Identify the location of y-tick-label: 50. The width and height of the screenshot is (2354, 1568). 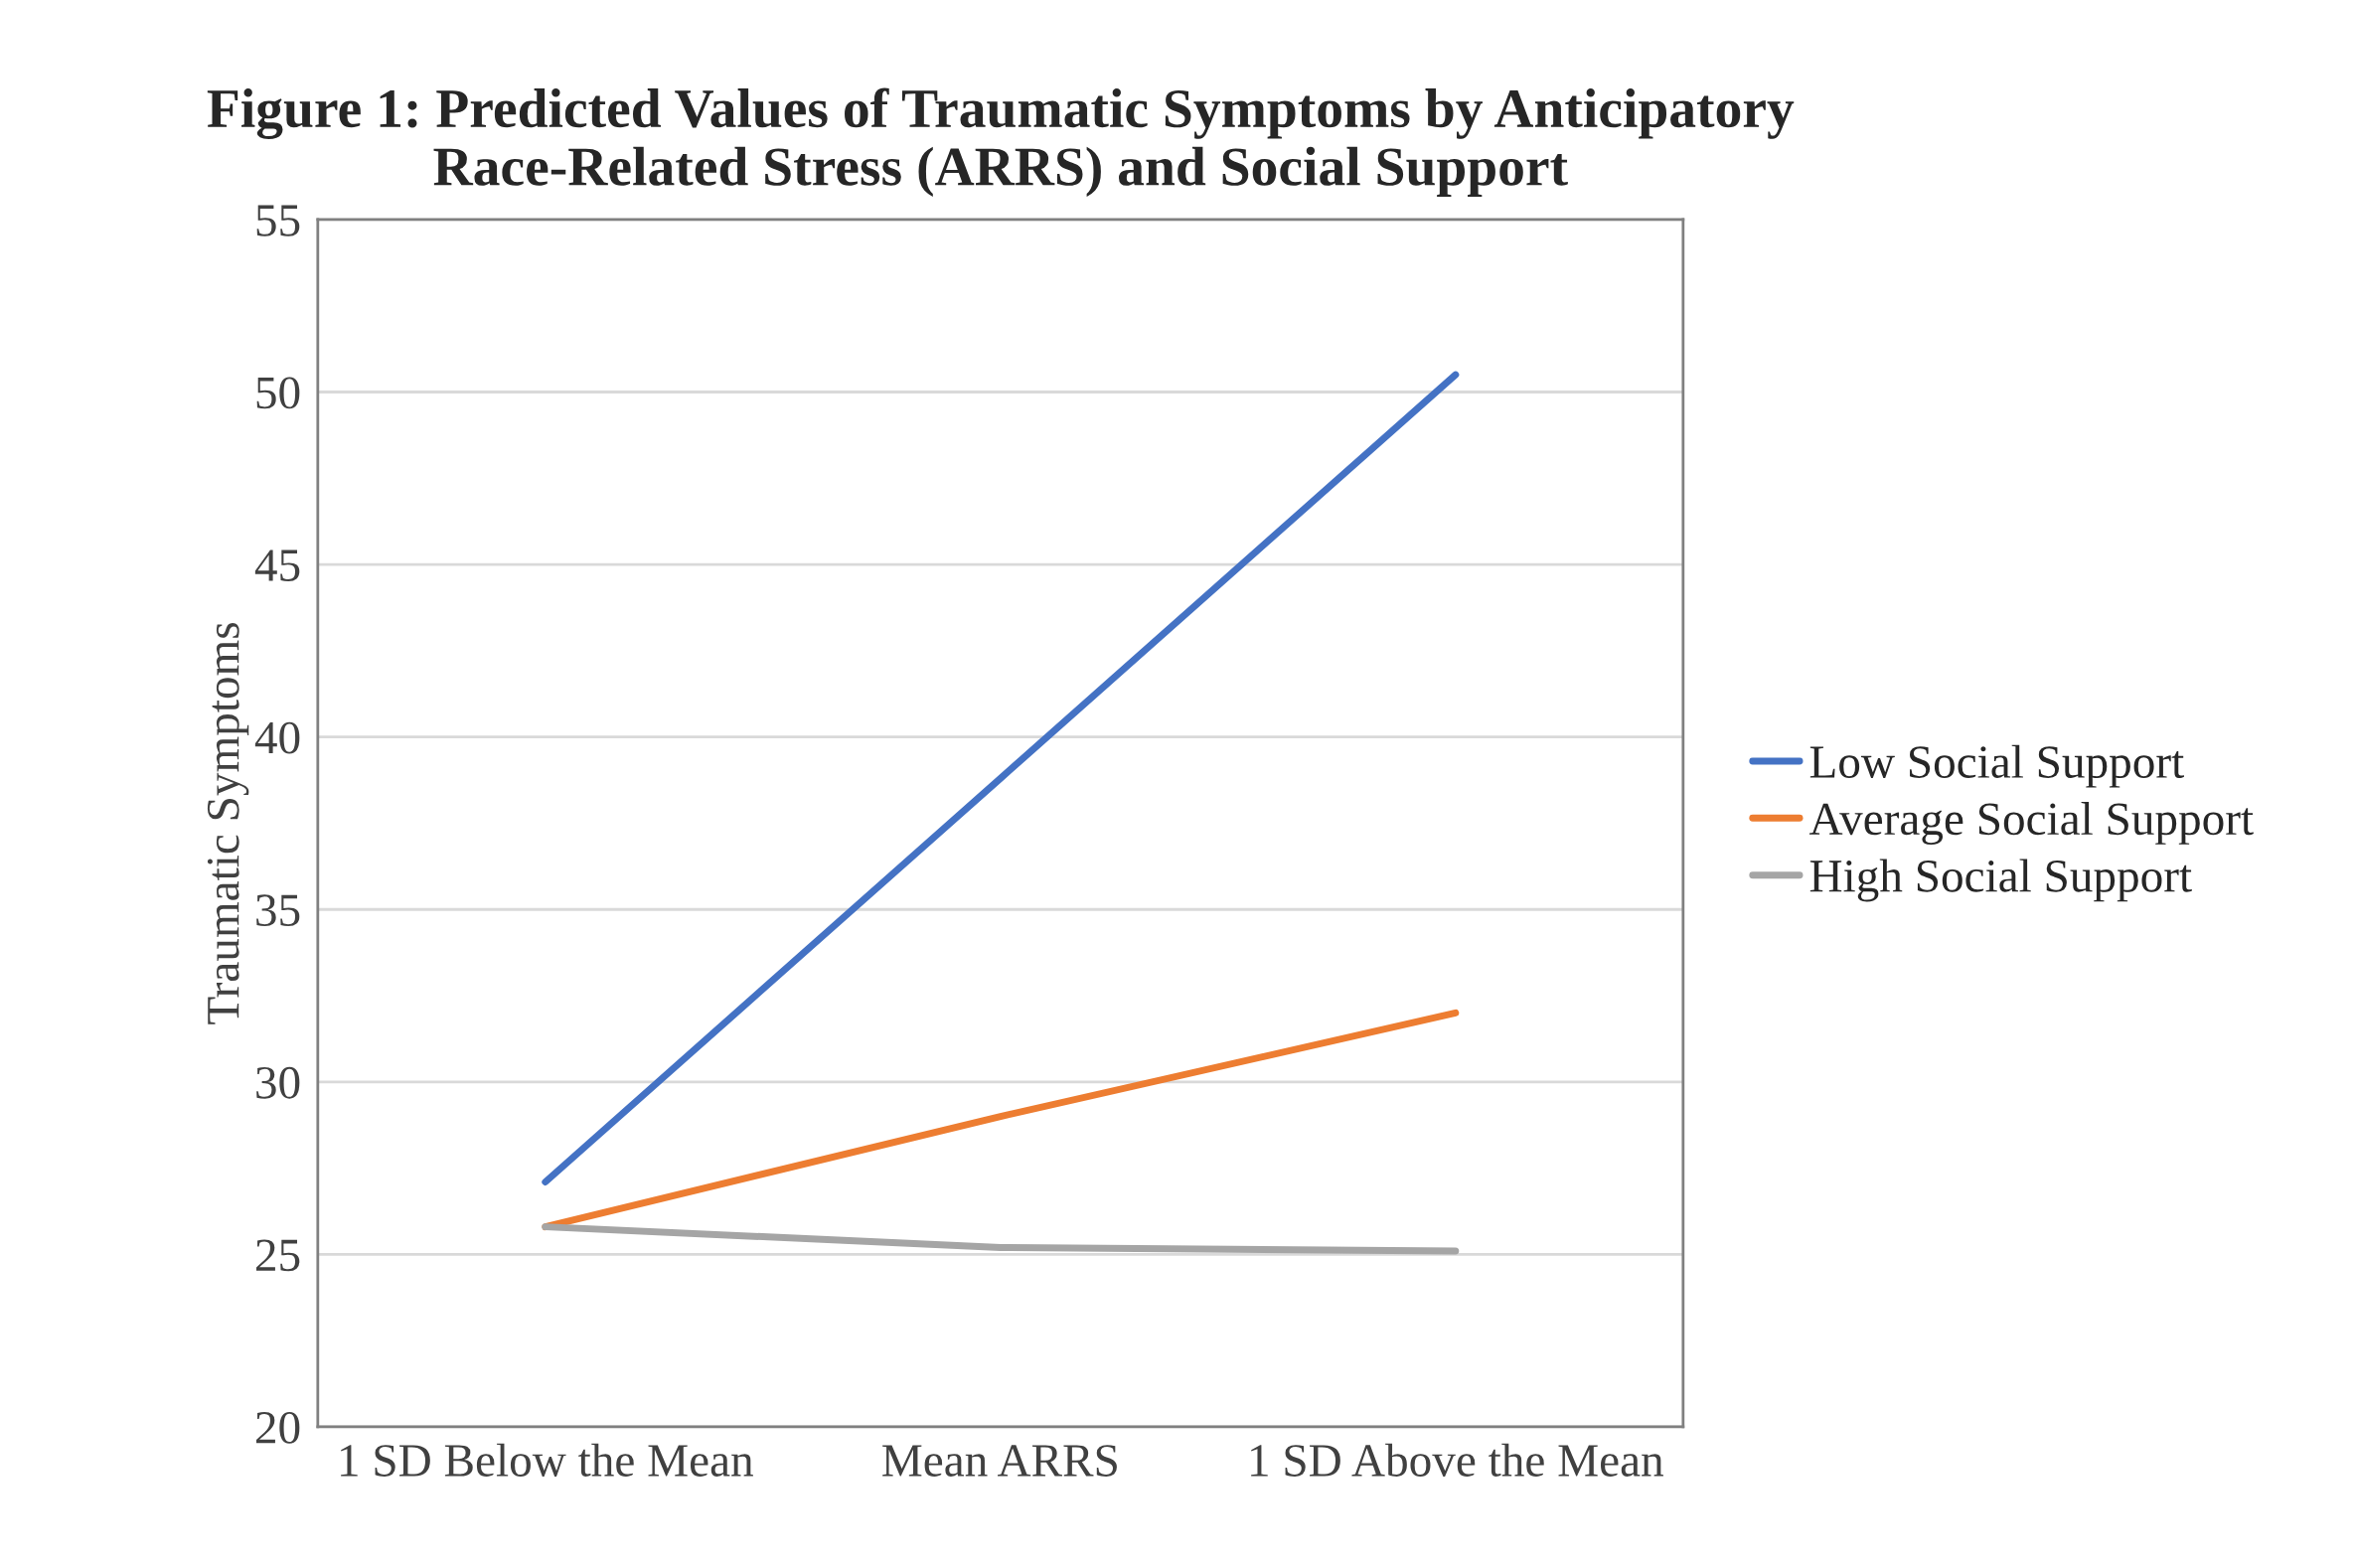
(278, 393).